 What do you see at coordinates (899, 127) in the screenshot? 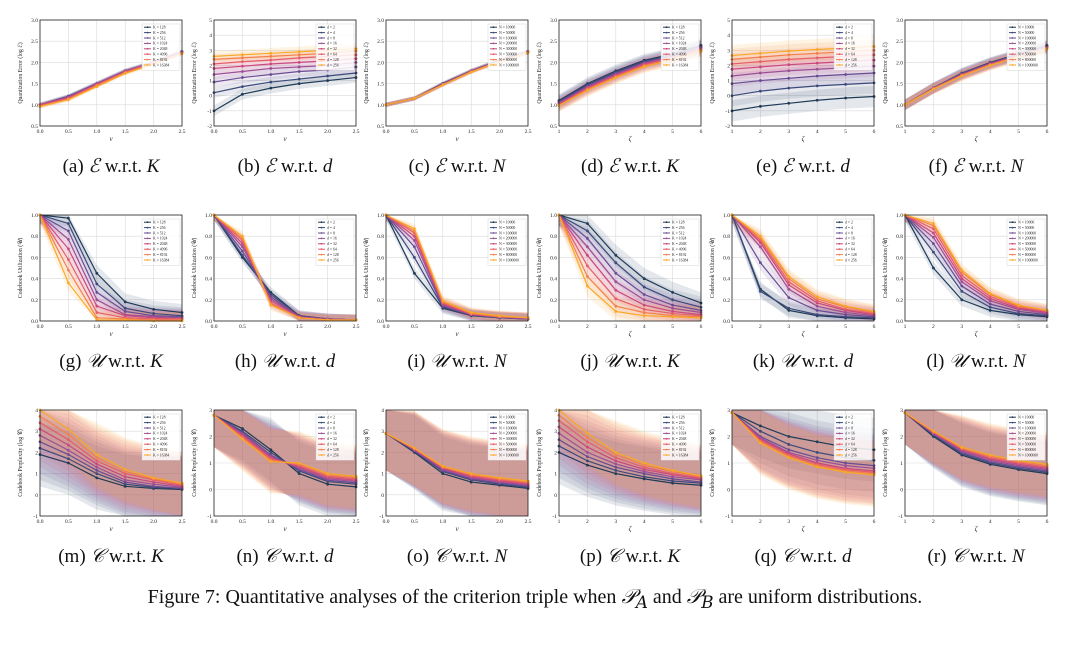
I see `y-tick-label: 0.5` at bounding box center [899, 127].